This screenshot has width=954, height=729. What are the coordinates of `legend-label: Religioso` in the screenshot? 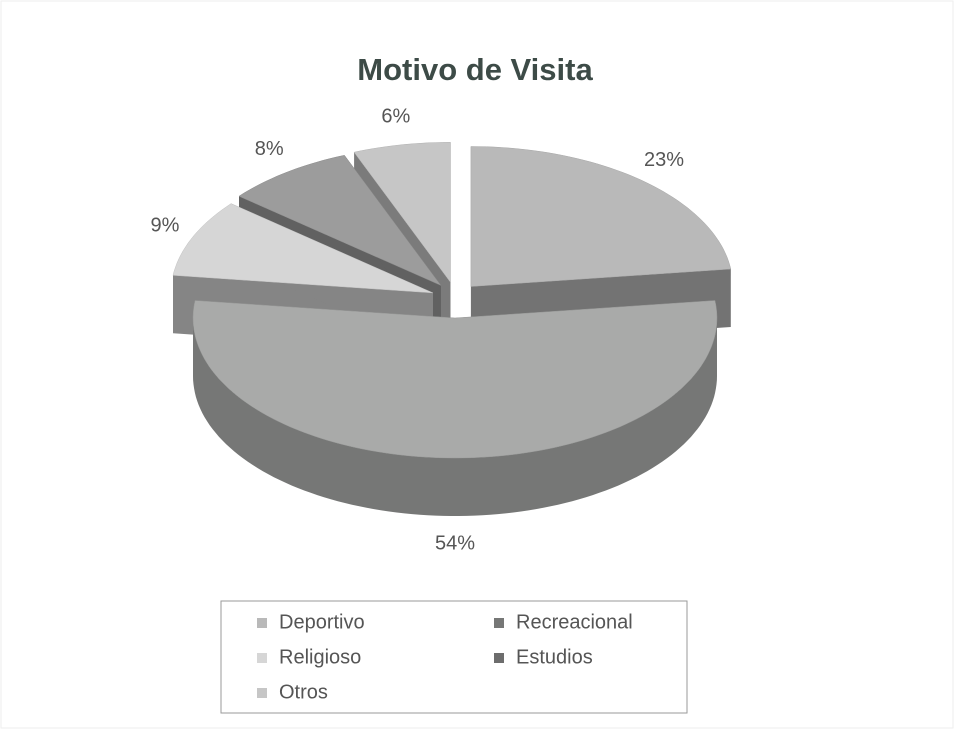 It's located at (320, 657).